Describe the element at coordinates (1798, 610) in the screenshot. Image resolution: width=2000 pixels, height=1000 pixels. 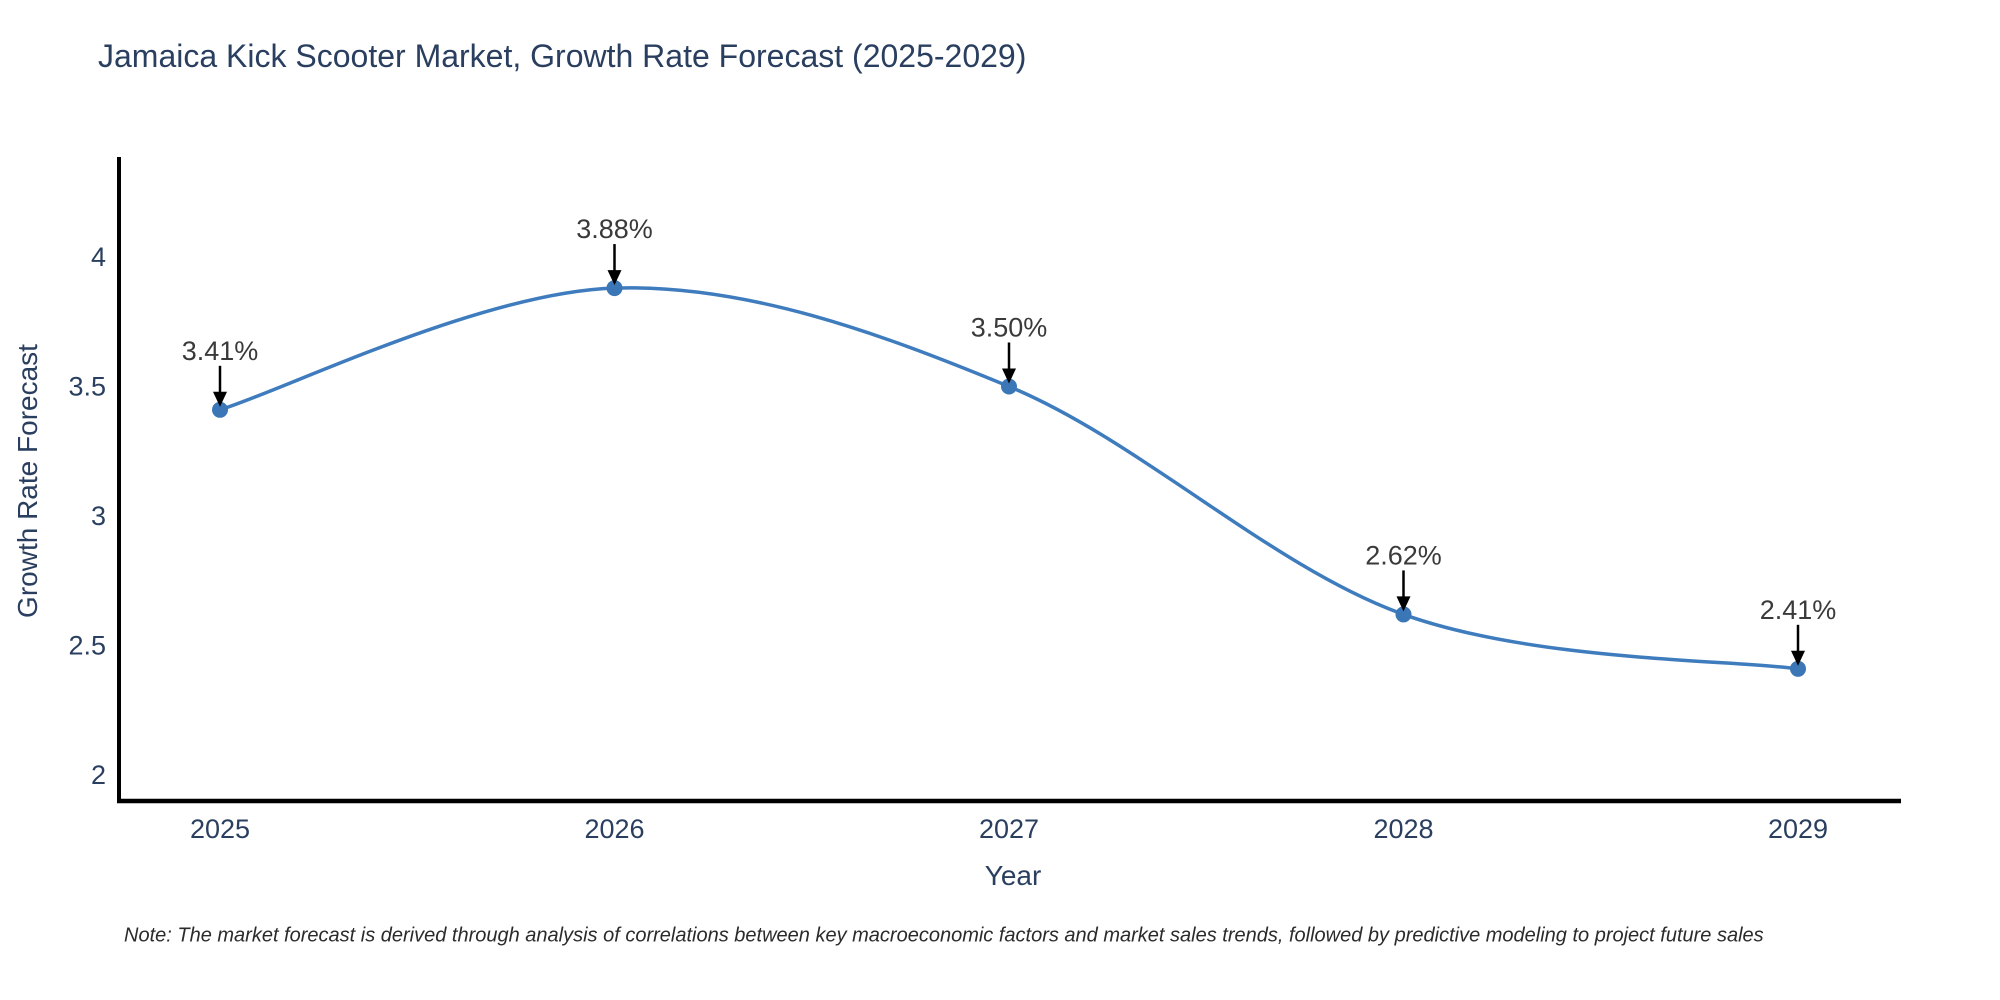
I see `data-point-label: 2.41%` at that location.